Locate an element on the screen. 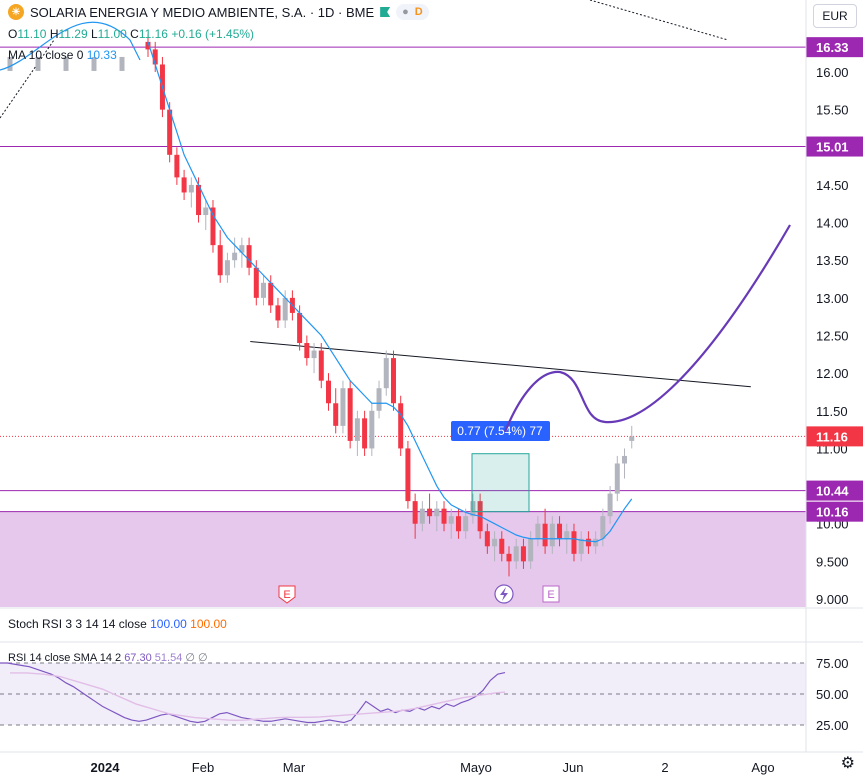 The height and width of the screenshot is (779, 863). rsi-tick-label: 75.00 is located at coordinates (832, 663).